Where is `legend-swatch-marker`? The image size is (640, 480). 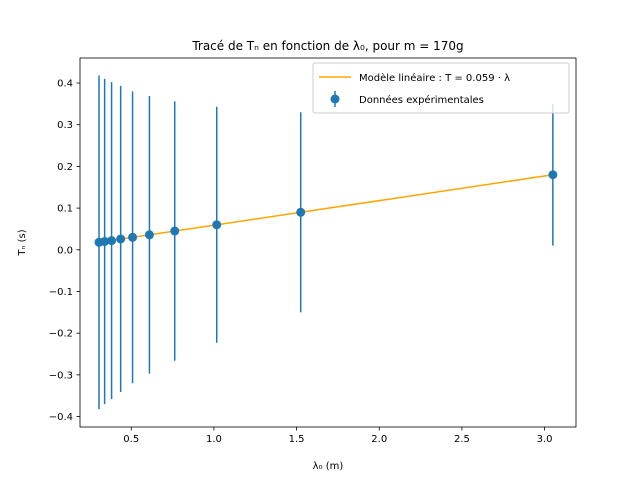 legend-swatch-marker is located at coordinates (335, 99).